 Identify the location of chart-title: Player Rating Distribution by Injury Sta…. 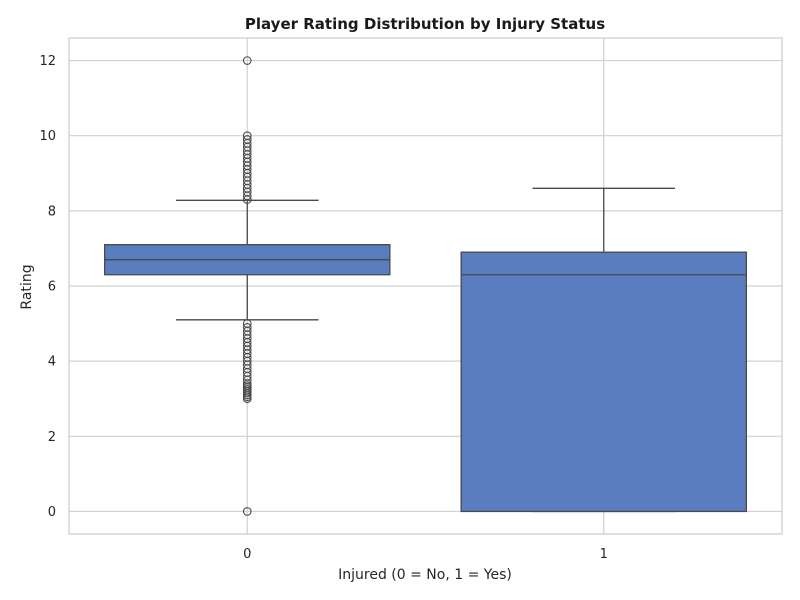
(425, 24).